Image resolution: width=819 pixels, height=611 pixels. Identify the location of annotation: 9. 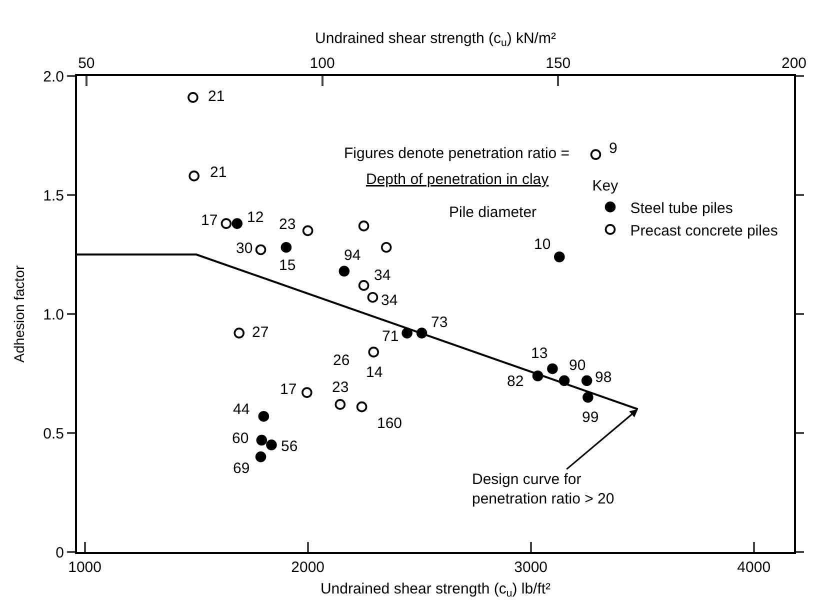
(613, 148).